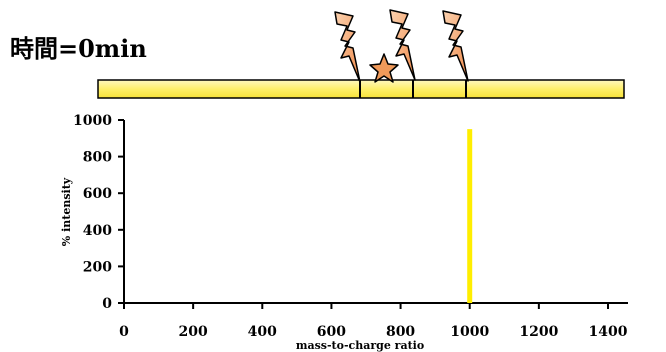 The width and height of the screenshot is (666, 352). I want to click on x-tick-label: 0, so click(124, 332).